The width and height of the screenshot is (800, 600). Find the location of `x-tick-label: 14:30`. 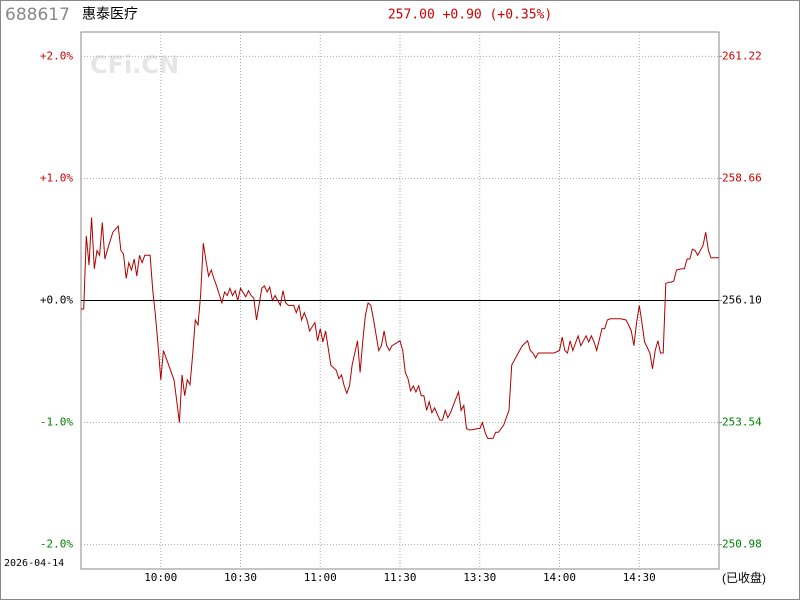

x-tick-label: 14:30 is located at coordinates (639, 577).